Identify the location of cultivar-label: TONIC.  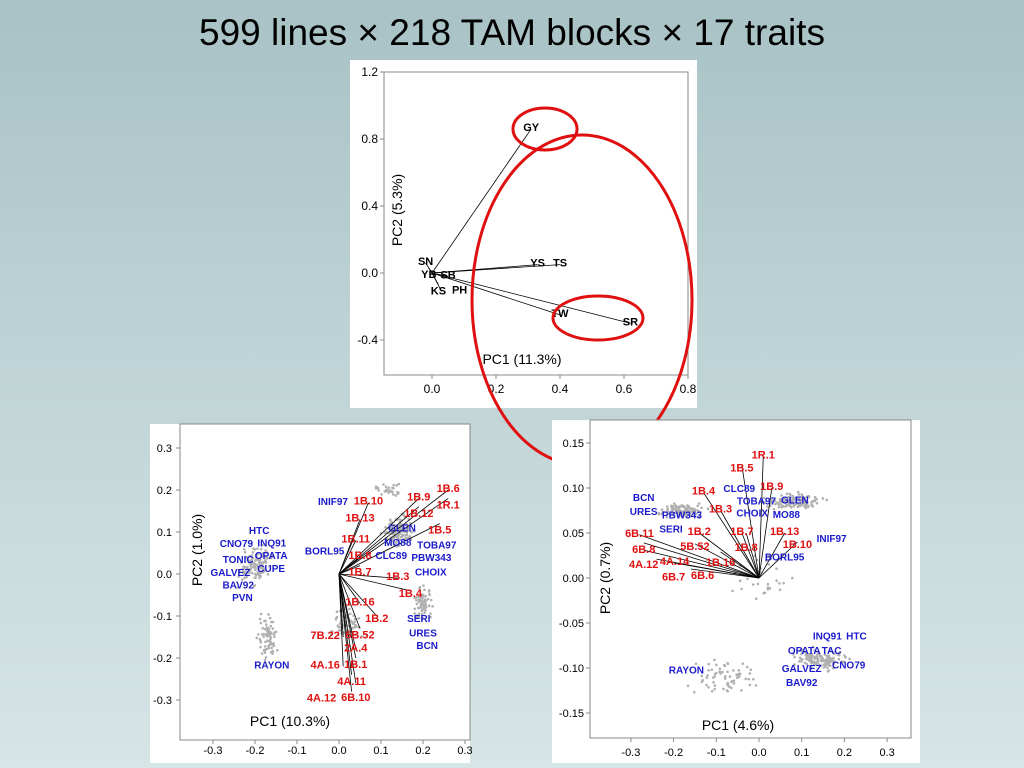
(238, 560).